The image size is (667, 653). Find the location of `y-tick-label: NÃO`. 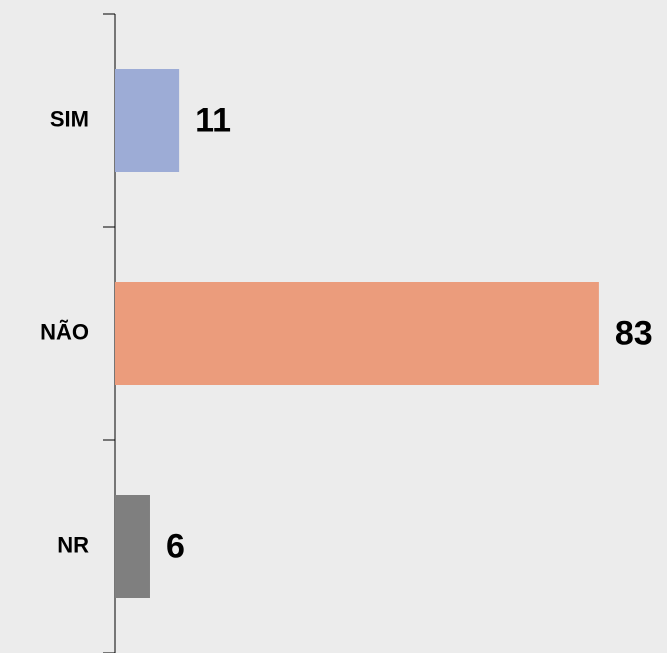

y-tick-label: NÃO is located at coordinates (64, 331).